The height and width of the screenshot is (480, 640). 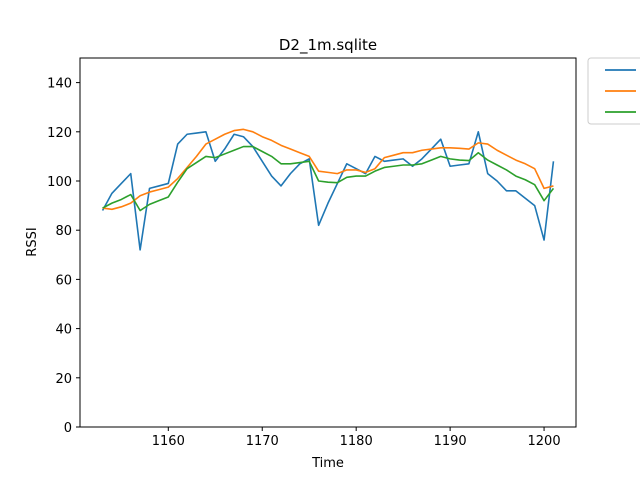 What do you see at coordinates (63, 231) in the screenshot?
I see `y-tick-label-4: 80` at bounding box center [63, 231].